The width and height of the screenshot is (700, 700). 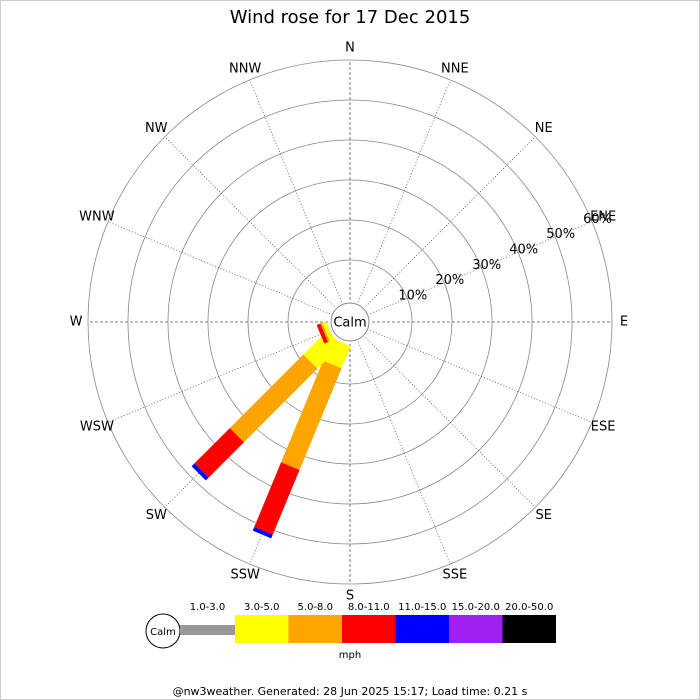 I want to click on direction-label: ESE, so click(x=603, y=426).